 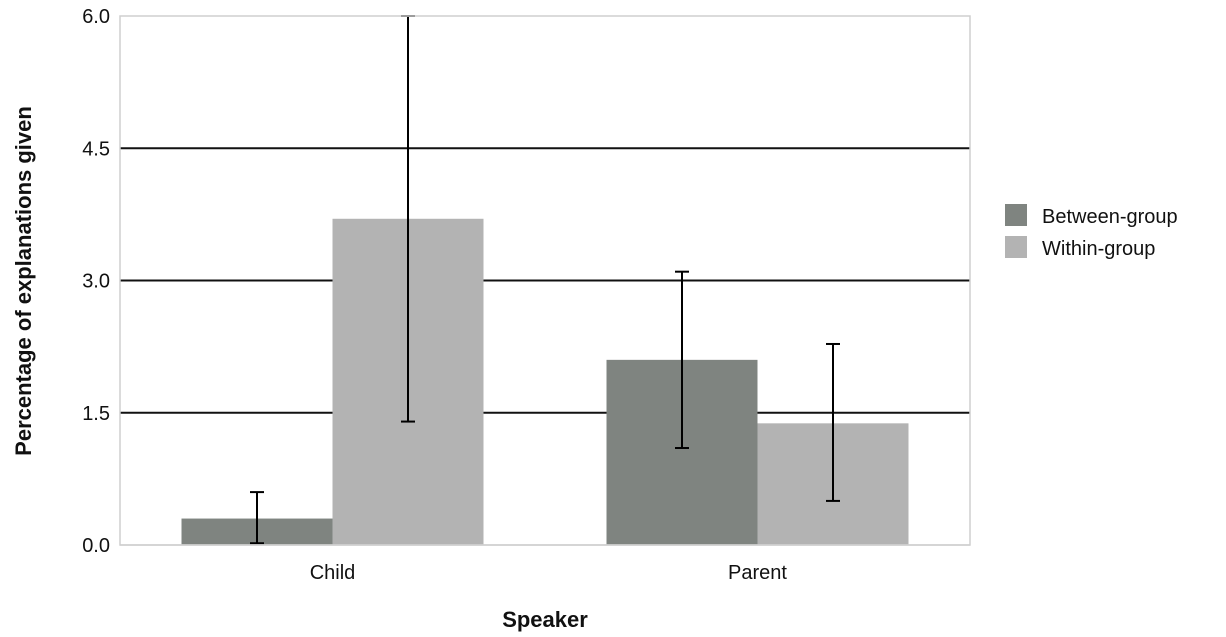 I want to click on legend: Between-group Within-group, so click(x=1091, y=232).